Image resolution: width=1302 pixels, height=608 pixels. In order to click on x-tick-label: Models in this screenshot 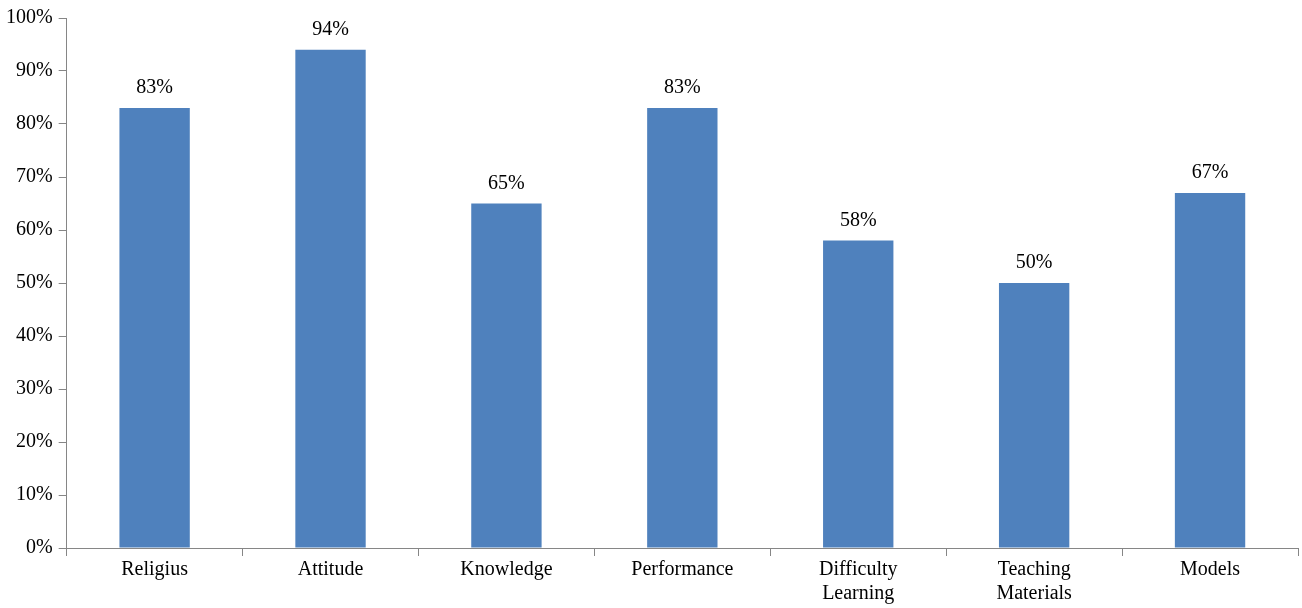, I will do `click(1210, 568)`.